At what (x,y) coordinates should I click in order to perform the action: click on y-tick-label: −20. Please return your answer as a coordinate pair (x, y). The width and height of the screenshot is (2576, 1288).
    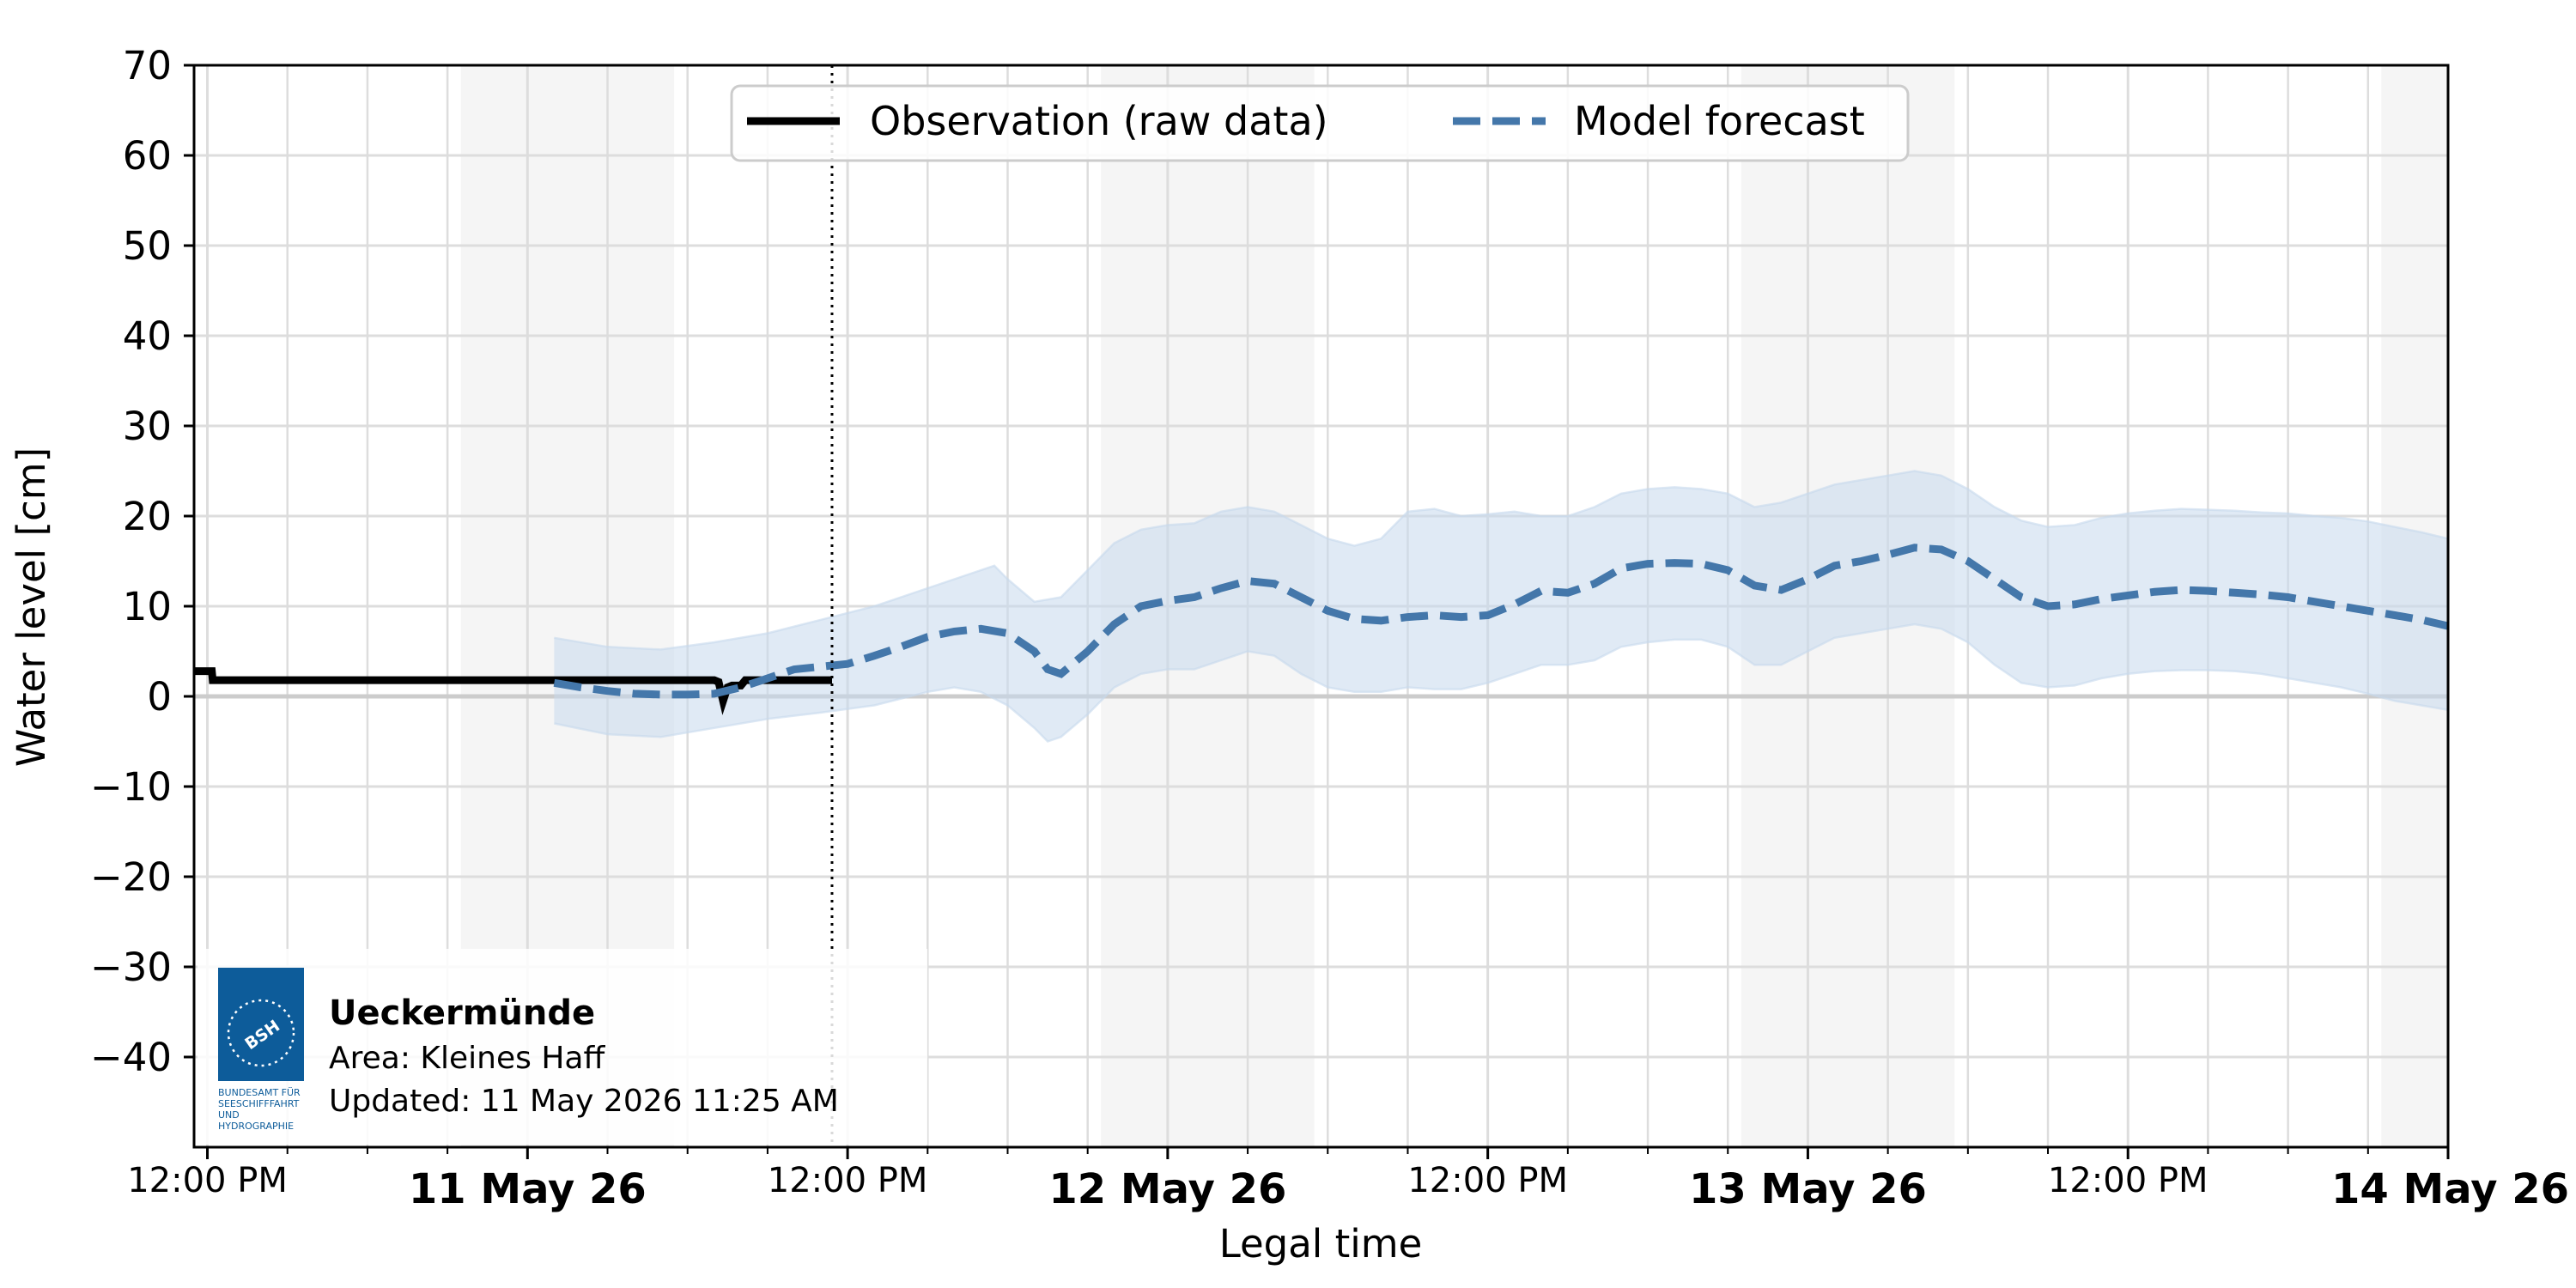
    Looking at the image, I should click on (131, 877).